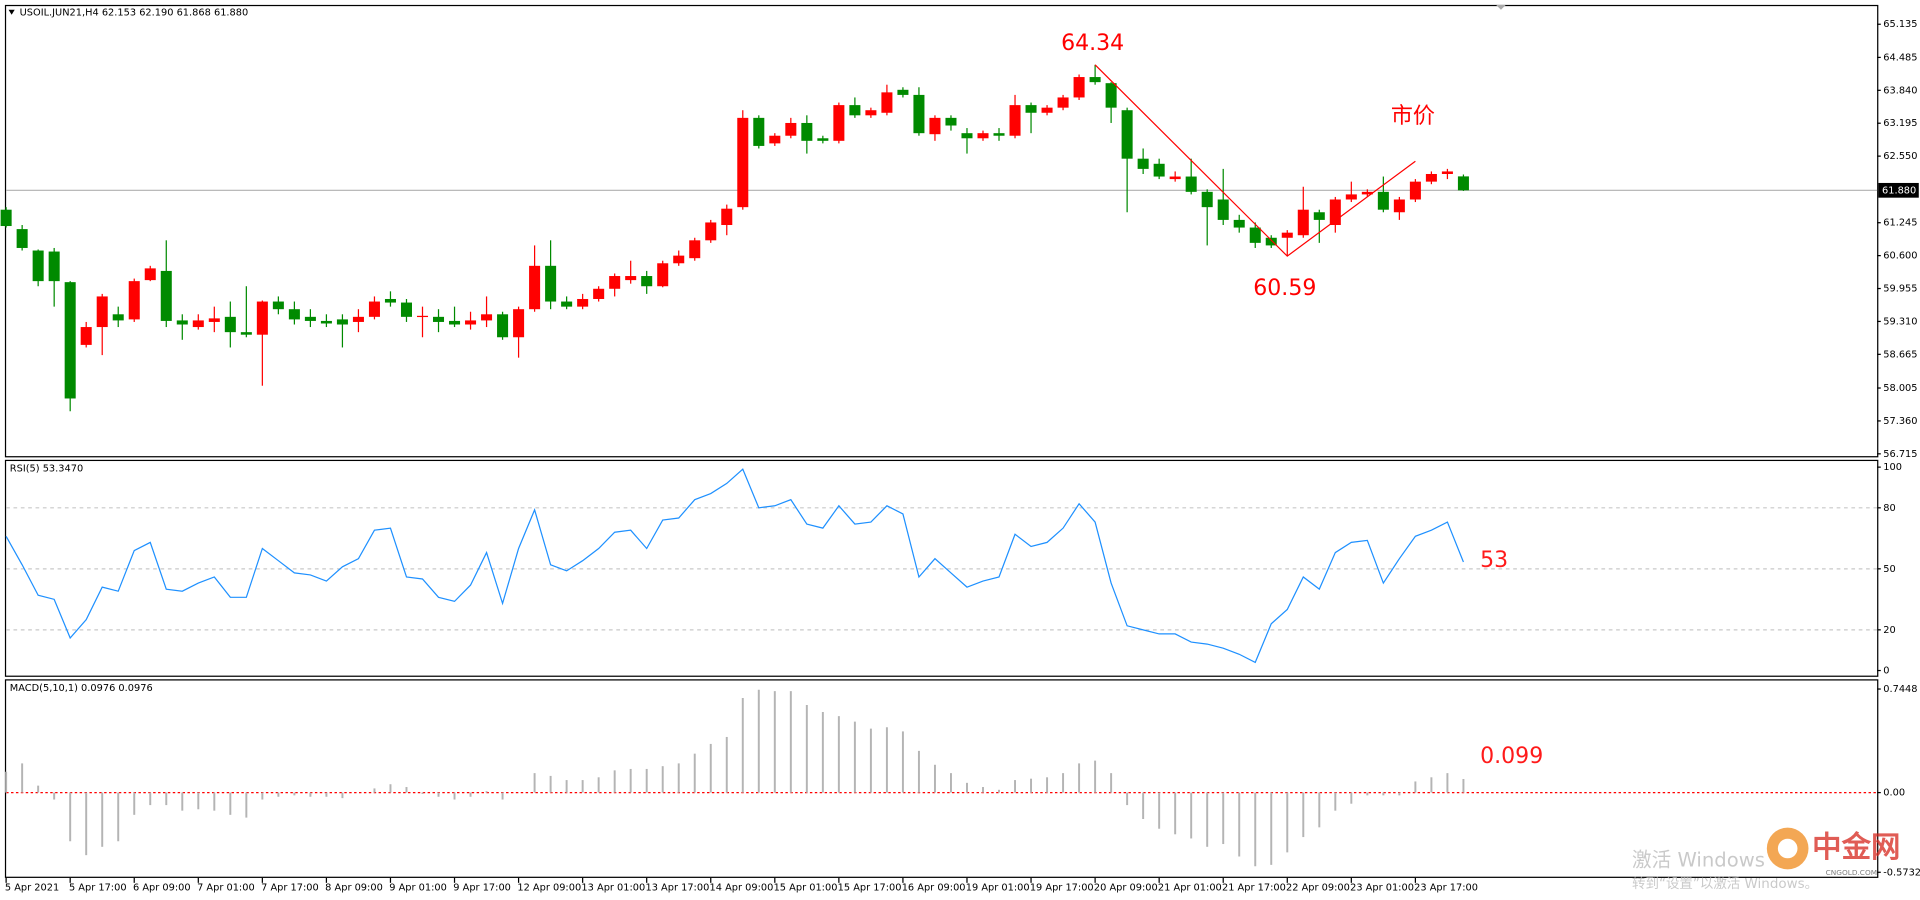 The width and height of the screenshot is (1920, 900). What do you see at coordinates (290, 888) in the screenshot?
I see `x-tick-label: 7 Apr 17:00` at bounding box center [290, 888].